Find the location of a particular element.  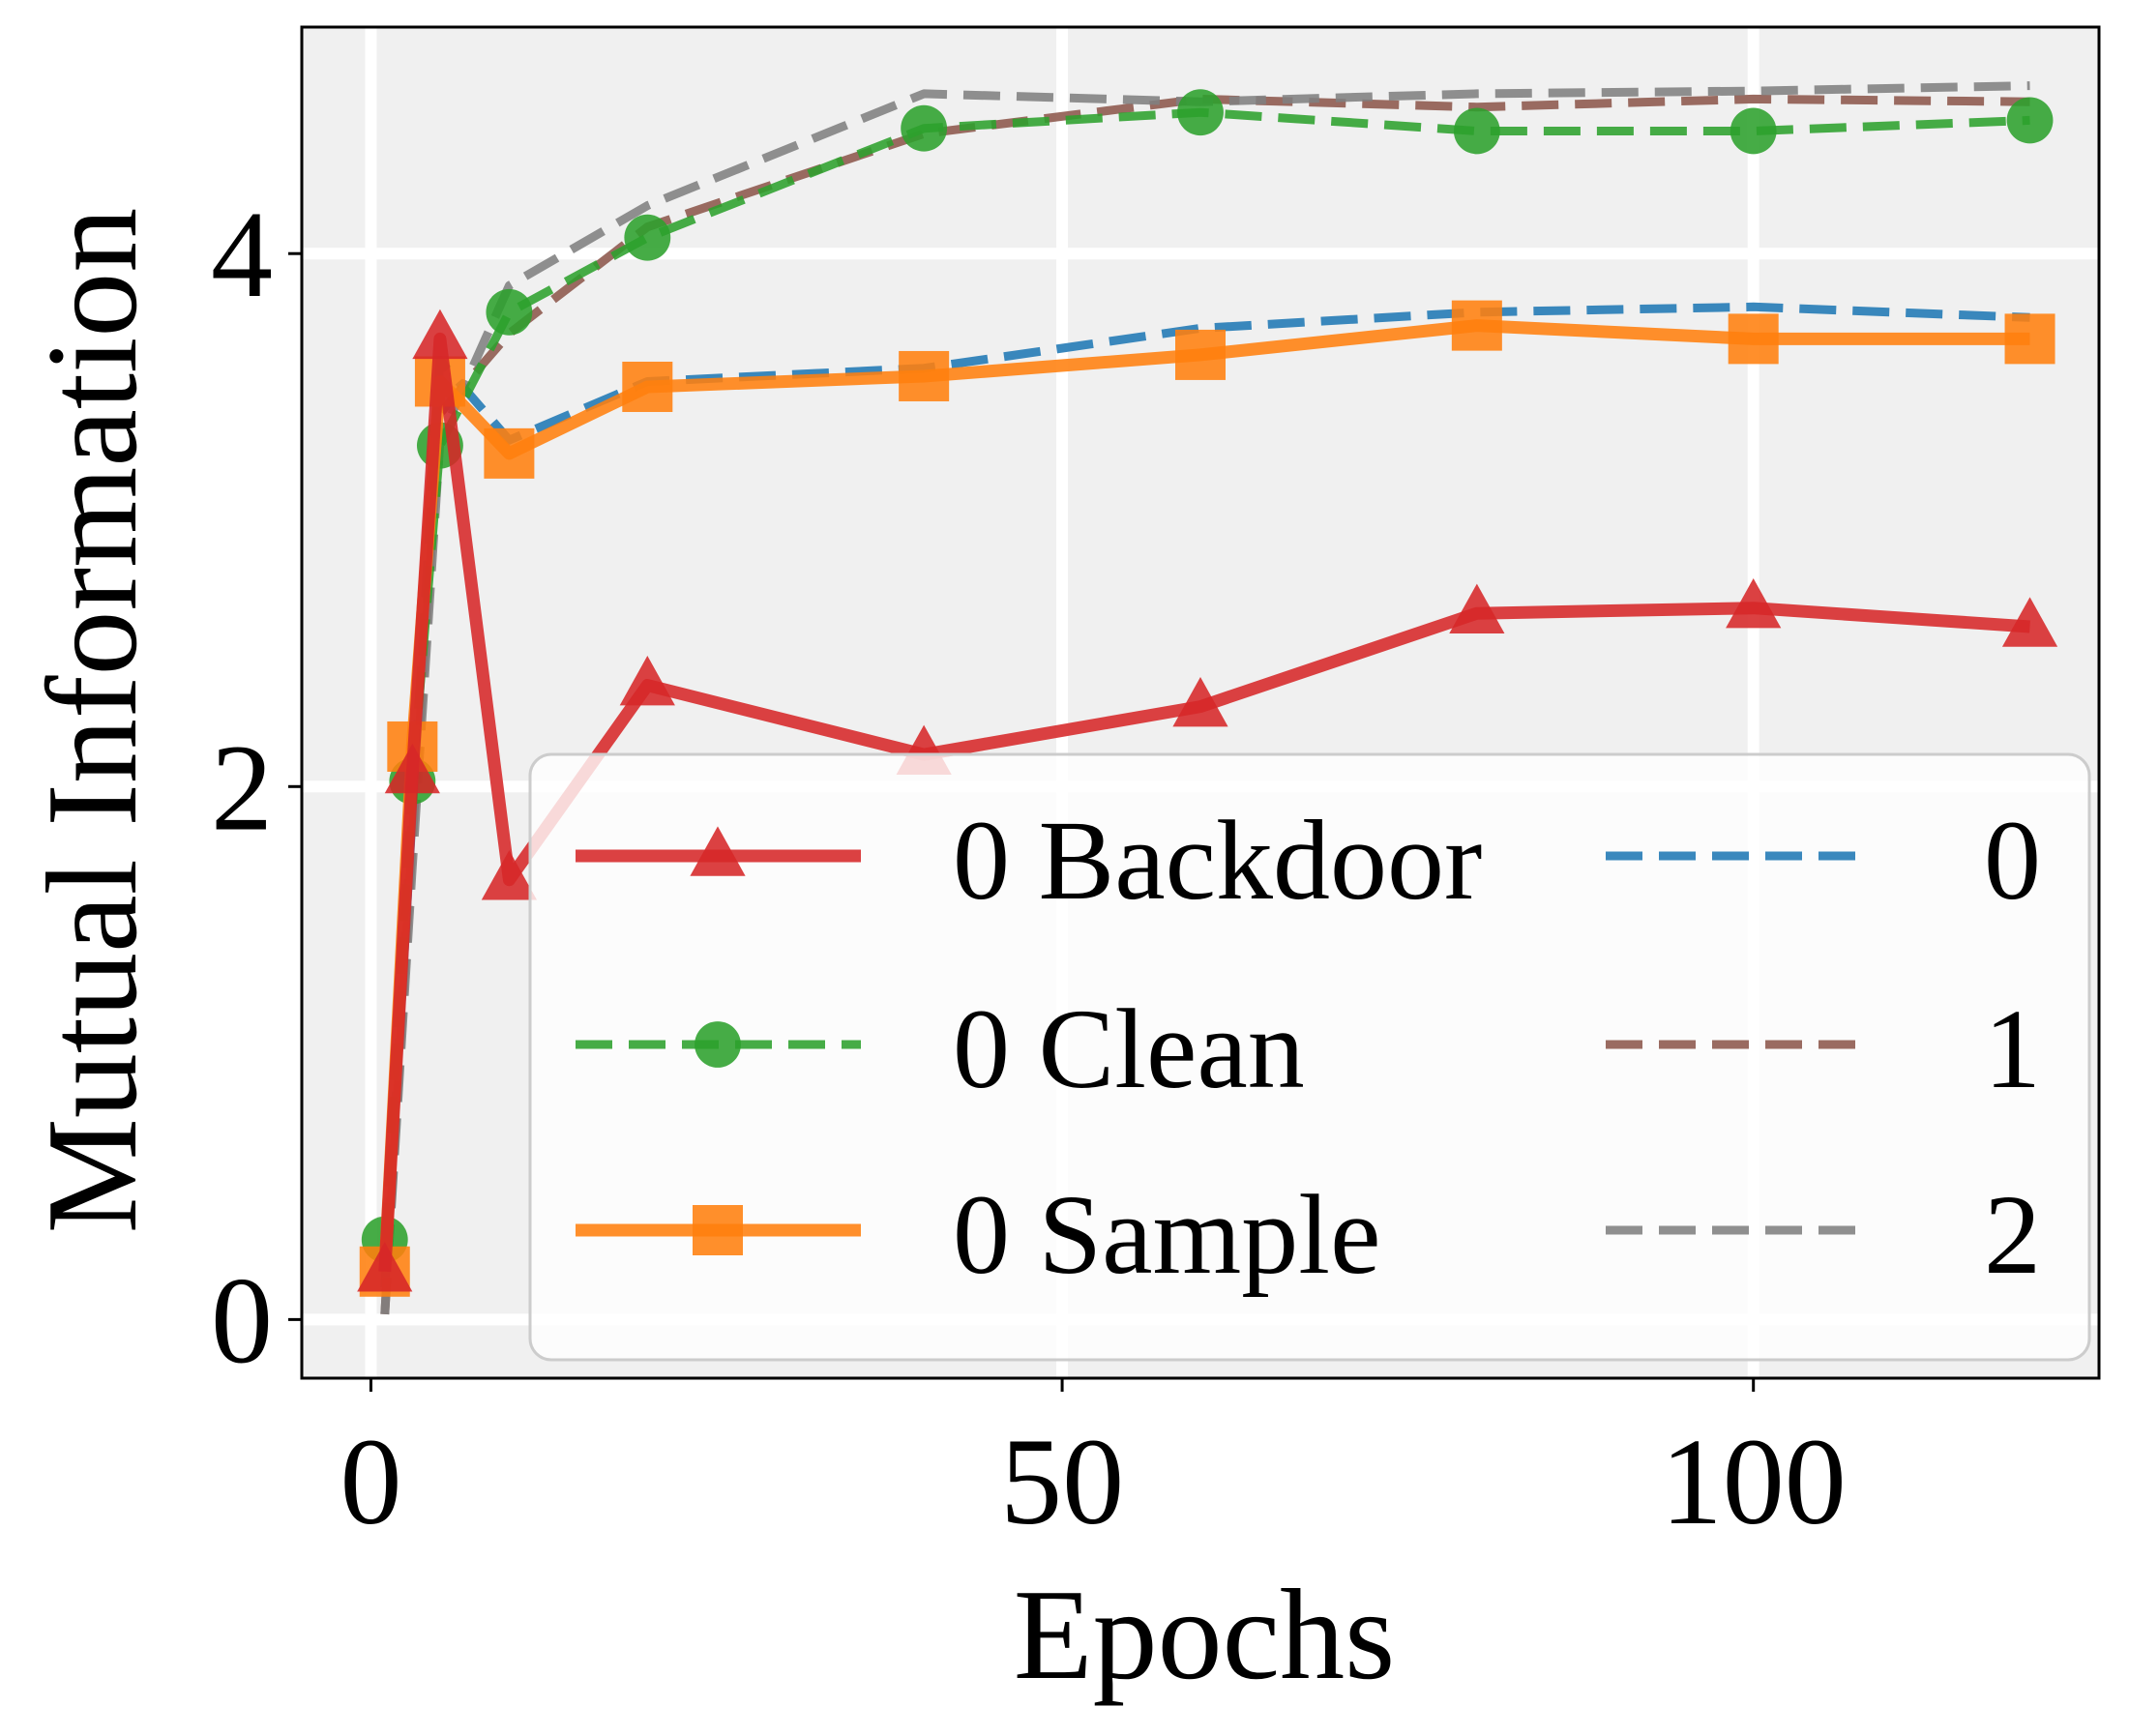

legend-entry: 1 is located at coordinates (1823, 1049).